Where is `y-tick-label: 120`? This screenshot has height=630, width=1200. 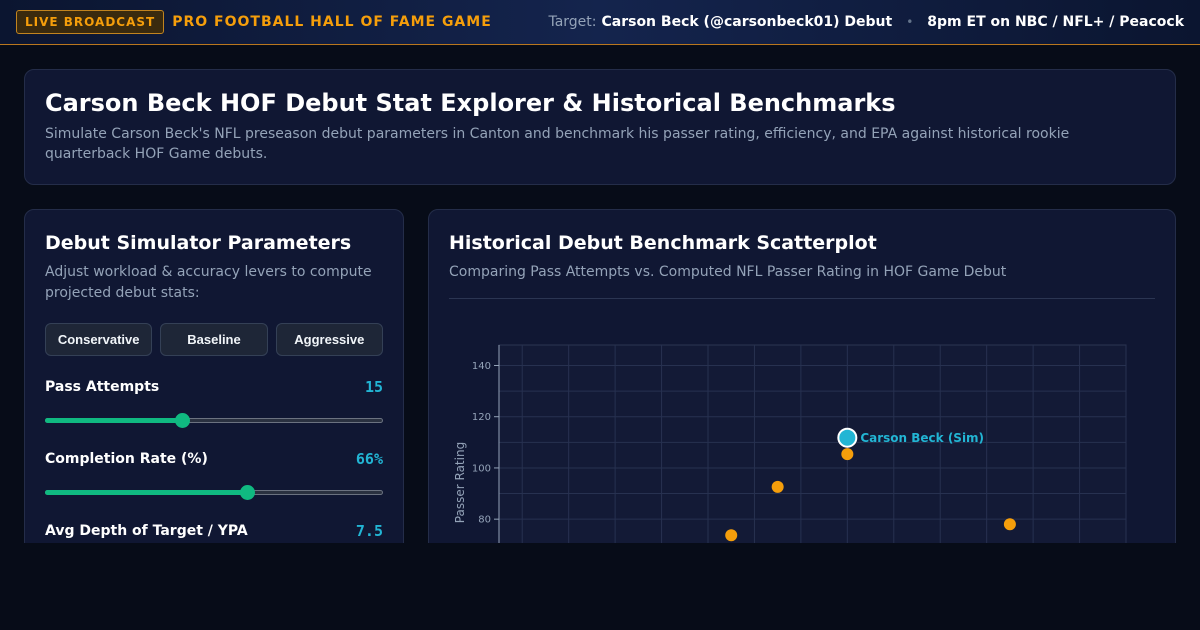 y-tick-label: 120 is located at coordinates (481, 417).